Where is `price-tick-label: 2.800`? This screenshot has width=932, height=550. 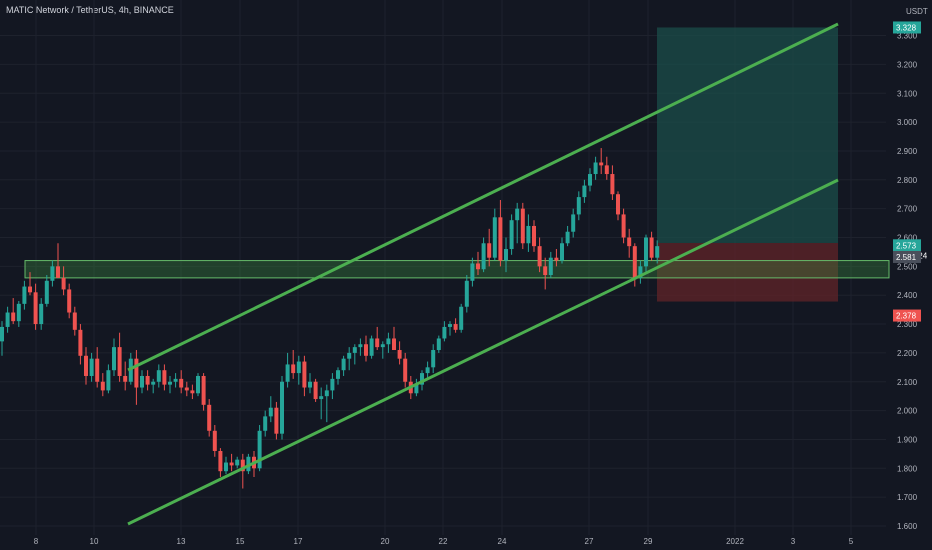 price-tick-label: 2.800 is located at coordinates (907, 180).